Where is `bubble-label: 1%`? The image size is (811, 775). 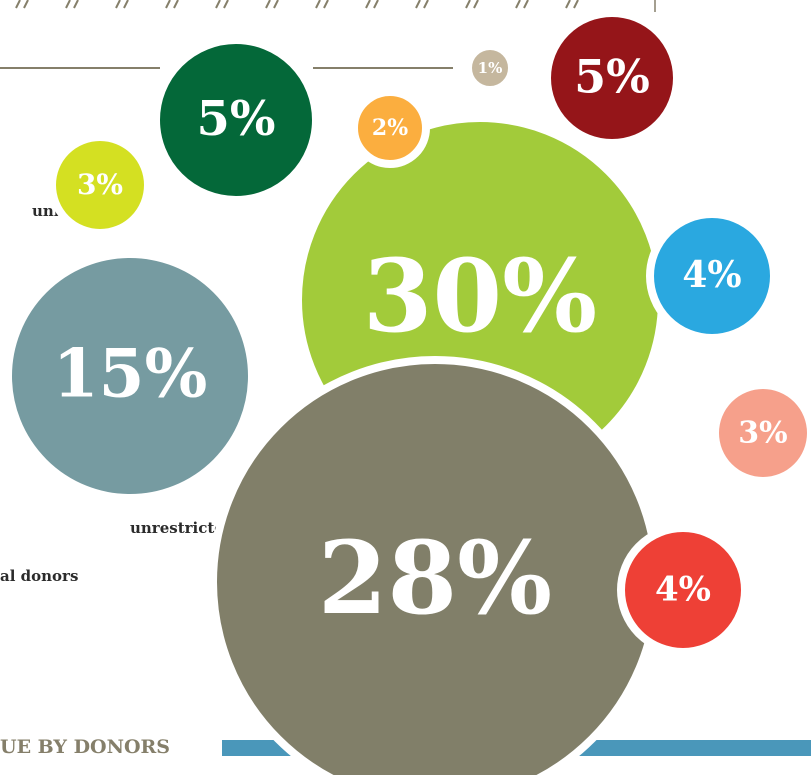 bubble-label: 1% is located at coordinates (490, 68).